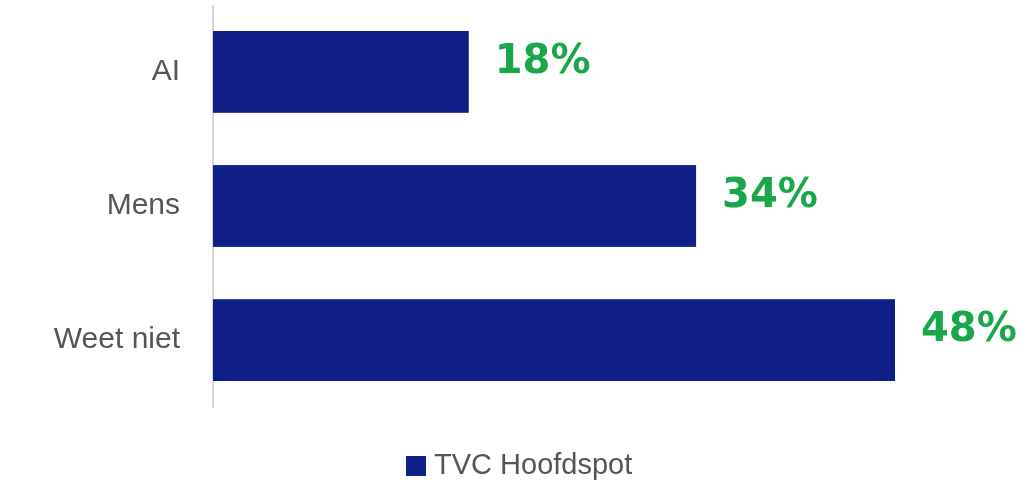  I want to click on data-label: 18%, so click(542, 58).